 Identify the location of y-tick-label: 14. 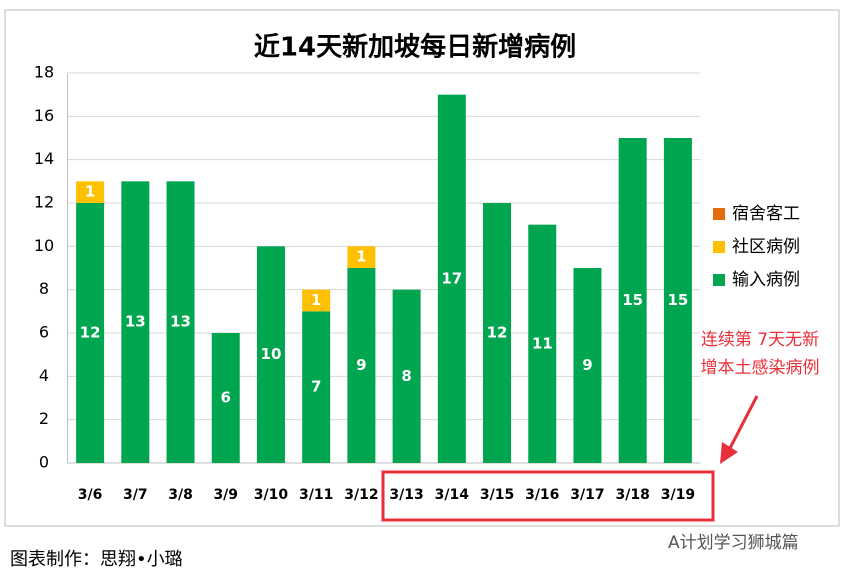
(44, 158).